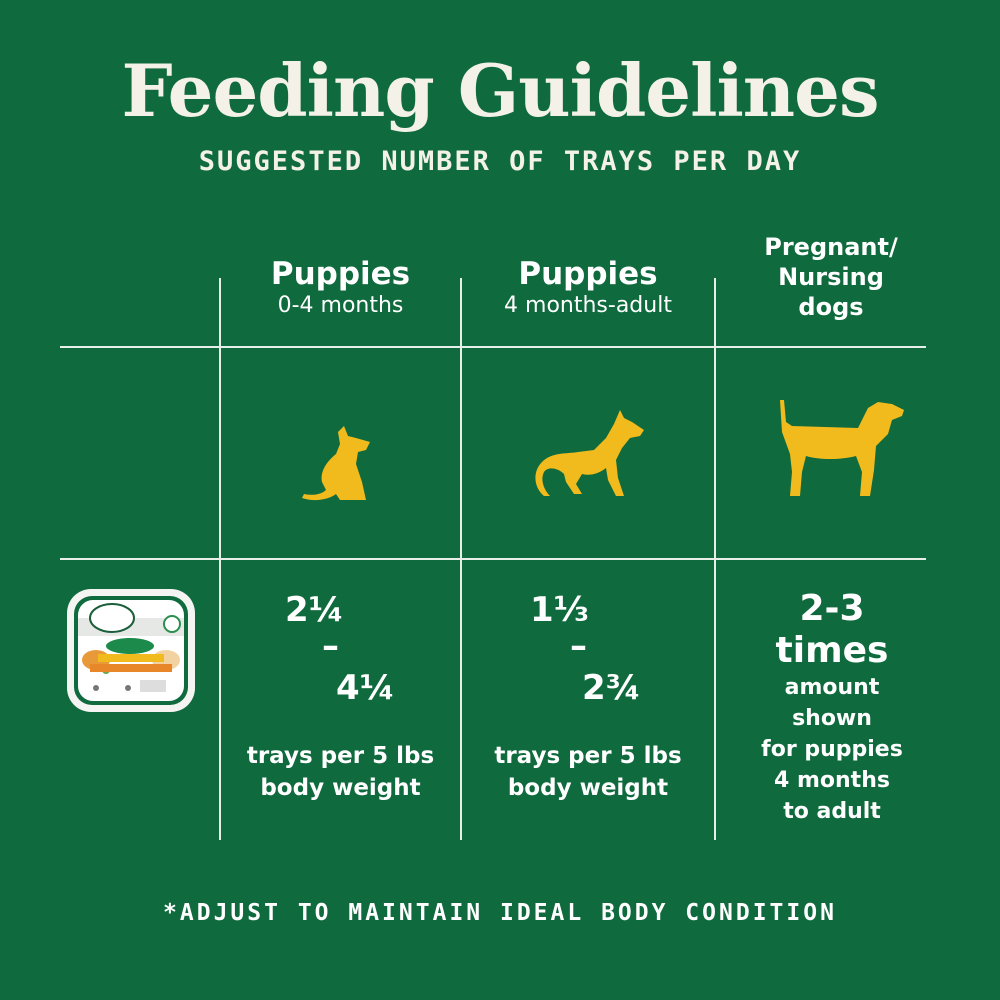 This screenshot has width=1000, height=1000. Describe the element at coordinates (559, 610) in the screenshot. I see `amount-min-puppies-4-adult: 1⅓` at that location.